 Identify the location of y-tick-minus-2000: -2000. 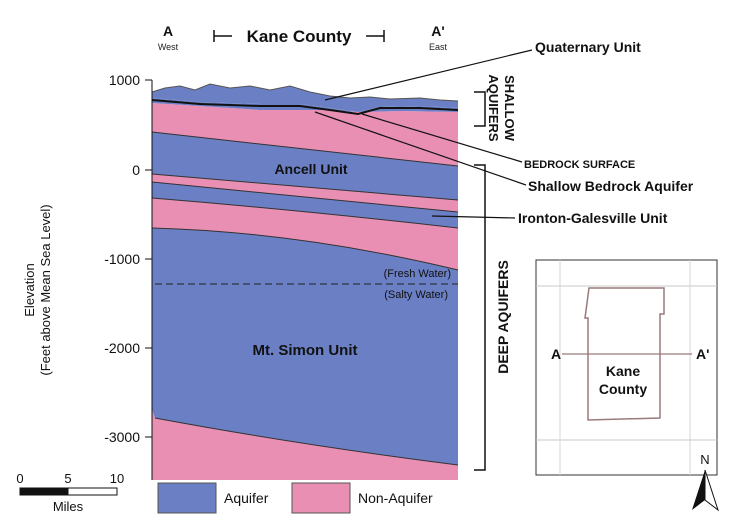
(122, 348).